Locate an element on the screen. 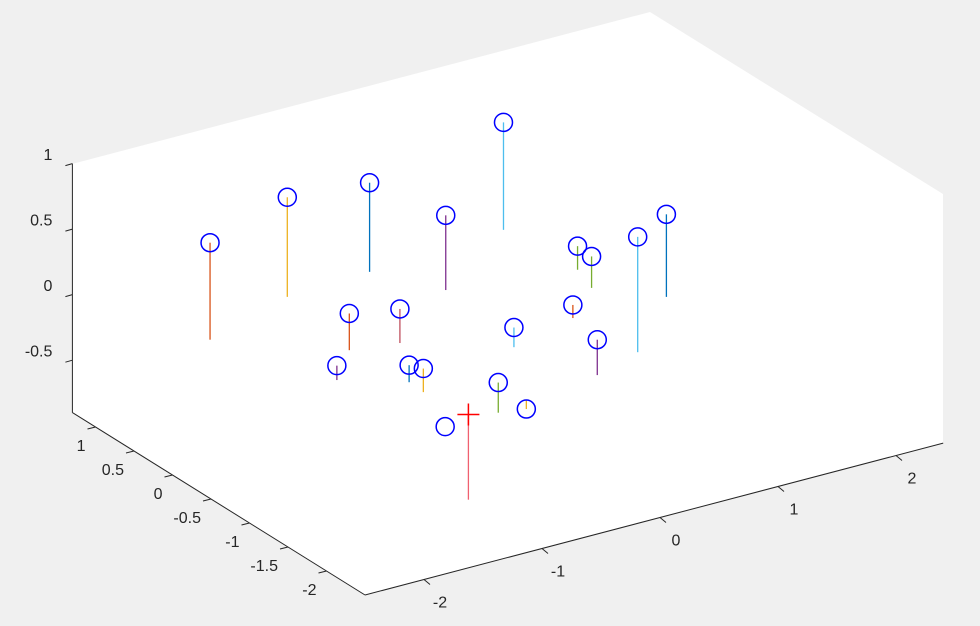 This screenshot has width=980, height=626. y-tick-label: -2 is located at coordinates (309, 590).